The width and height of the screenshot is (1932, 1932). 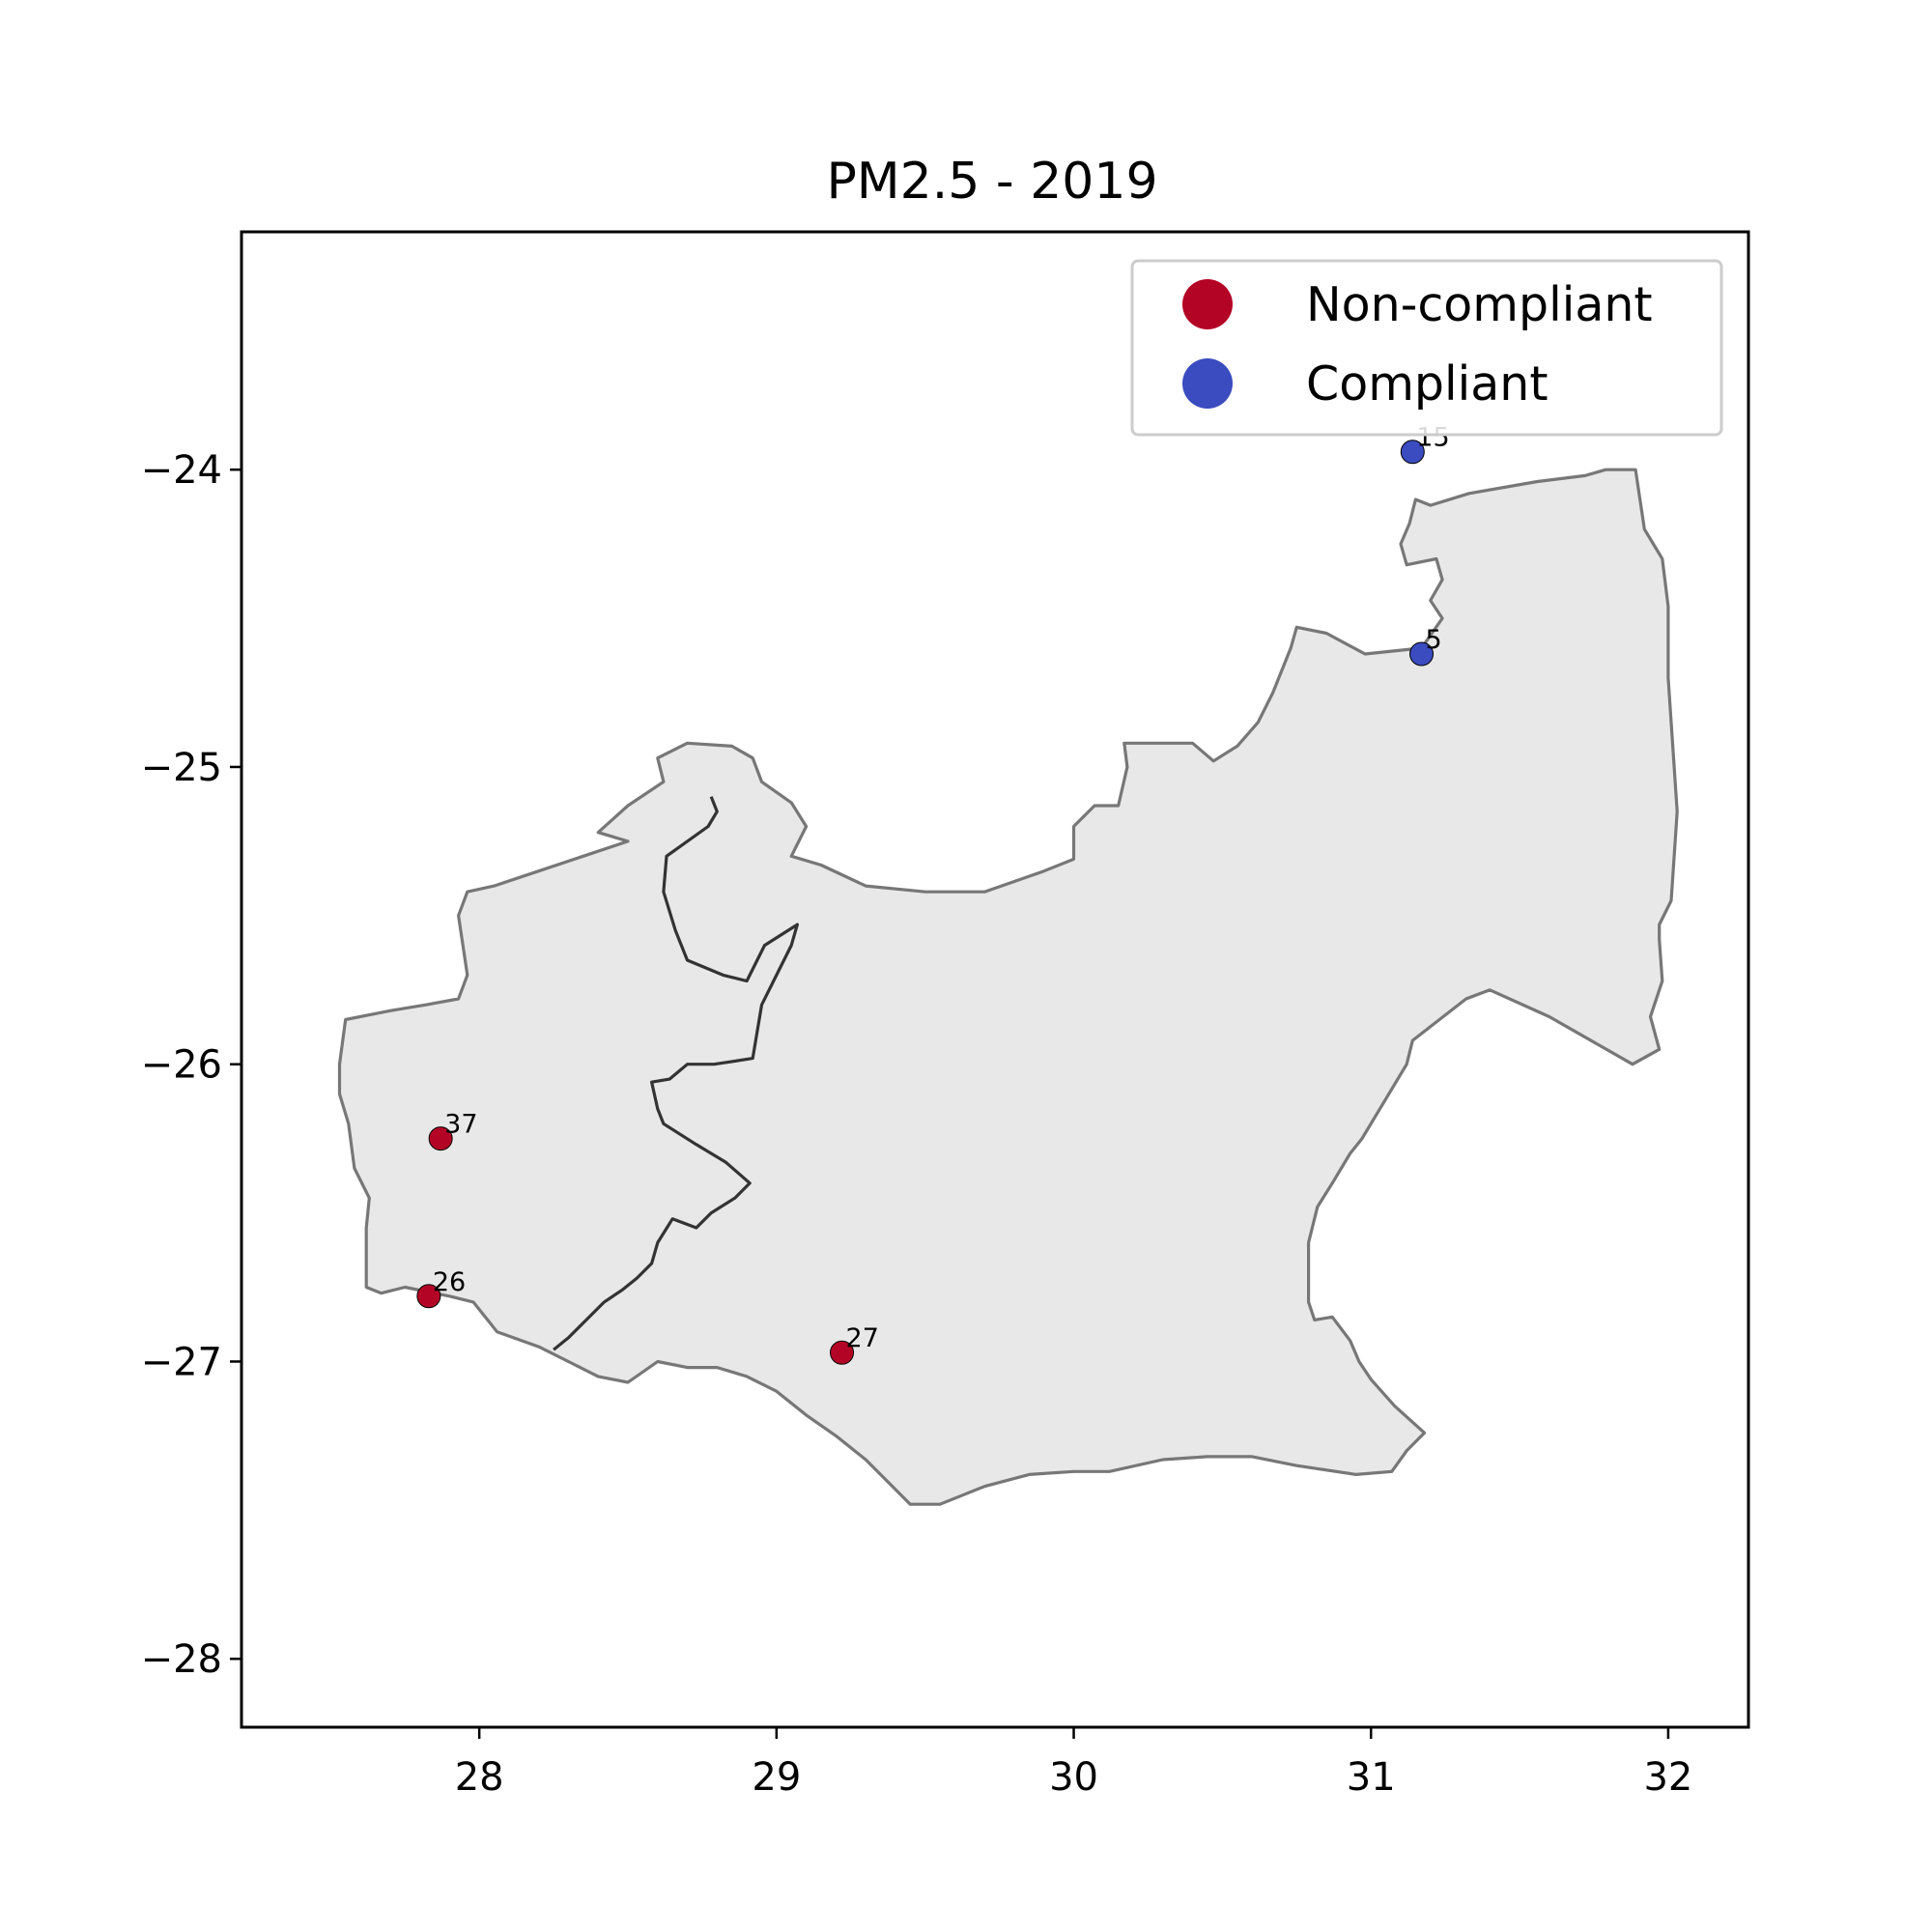 I want to click on x-tick-label: 28, so click(x=479, y=1777).